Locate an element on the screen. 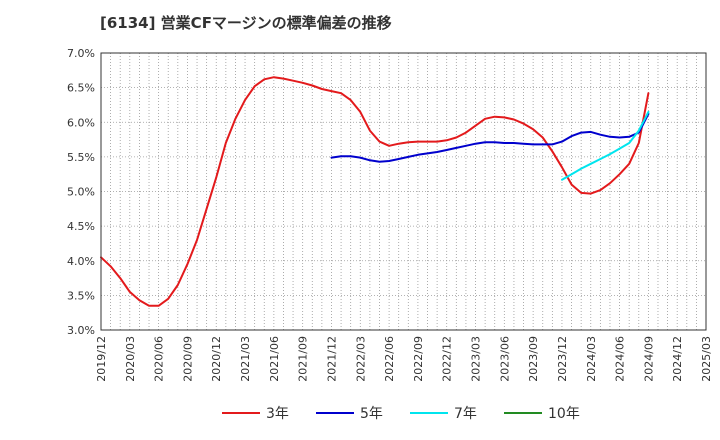 This screenshot has height=440, width=720. x-tick-label: 2024/06 is located at coordinates (620, 359).